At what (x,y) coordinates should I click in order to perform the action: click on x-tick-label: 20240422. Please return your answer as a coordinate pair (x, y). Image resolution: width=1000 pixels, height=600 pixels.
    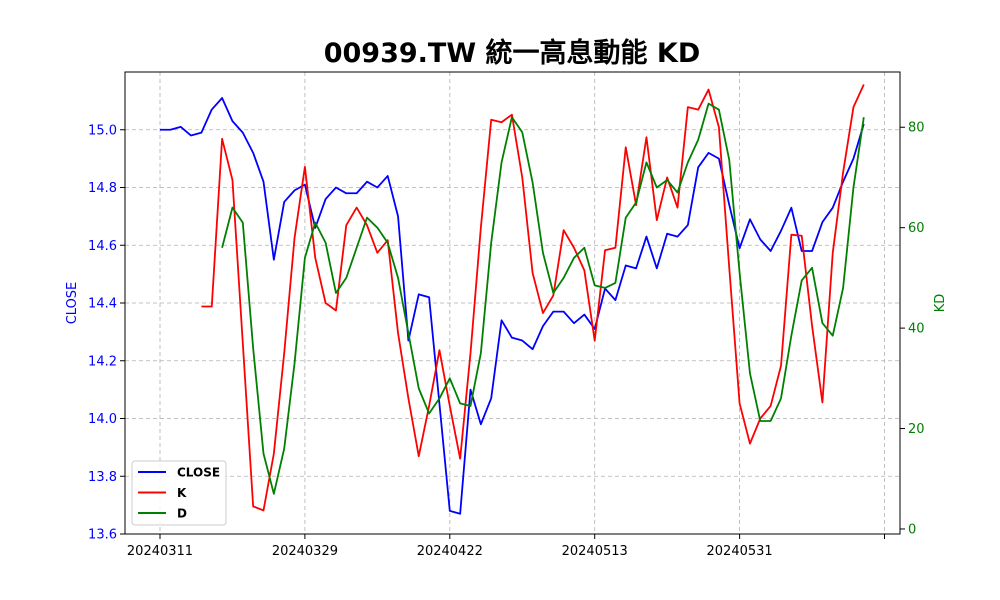
    Looking at the image, I should click on (450, 551).